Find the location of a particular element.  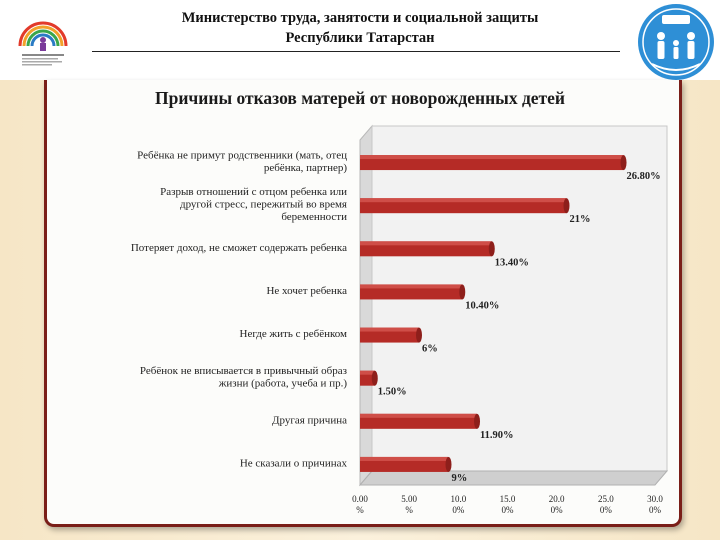

value-label: 9% is located at coordinates (460, 478).